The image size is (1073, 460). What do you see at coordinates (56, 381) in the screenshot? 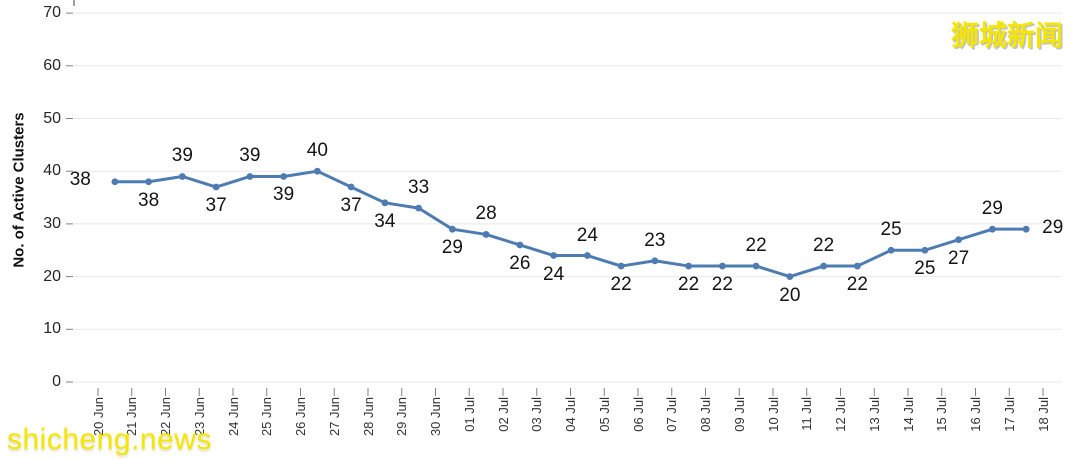
I see `y-tick-label: 0` at bounding box center [56, 381].